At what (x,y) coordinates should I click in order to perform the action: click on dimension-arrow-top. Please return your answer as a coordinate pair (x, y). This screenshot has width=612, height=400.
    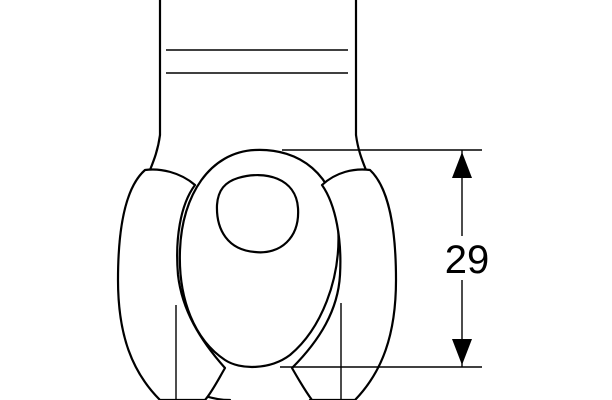
    Looking at the image, I should click on (462, 165).